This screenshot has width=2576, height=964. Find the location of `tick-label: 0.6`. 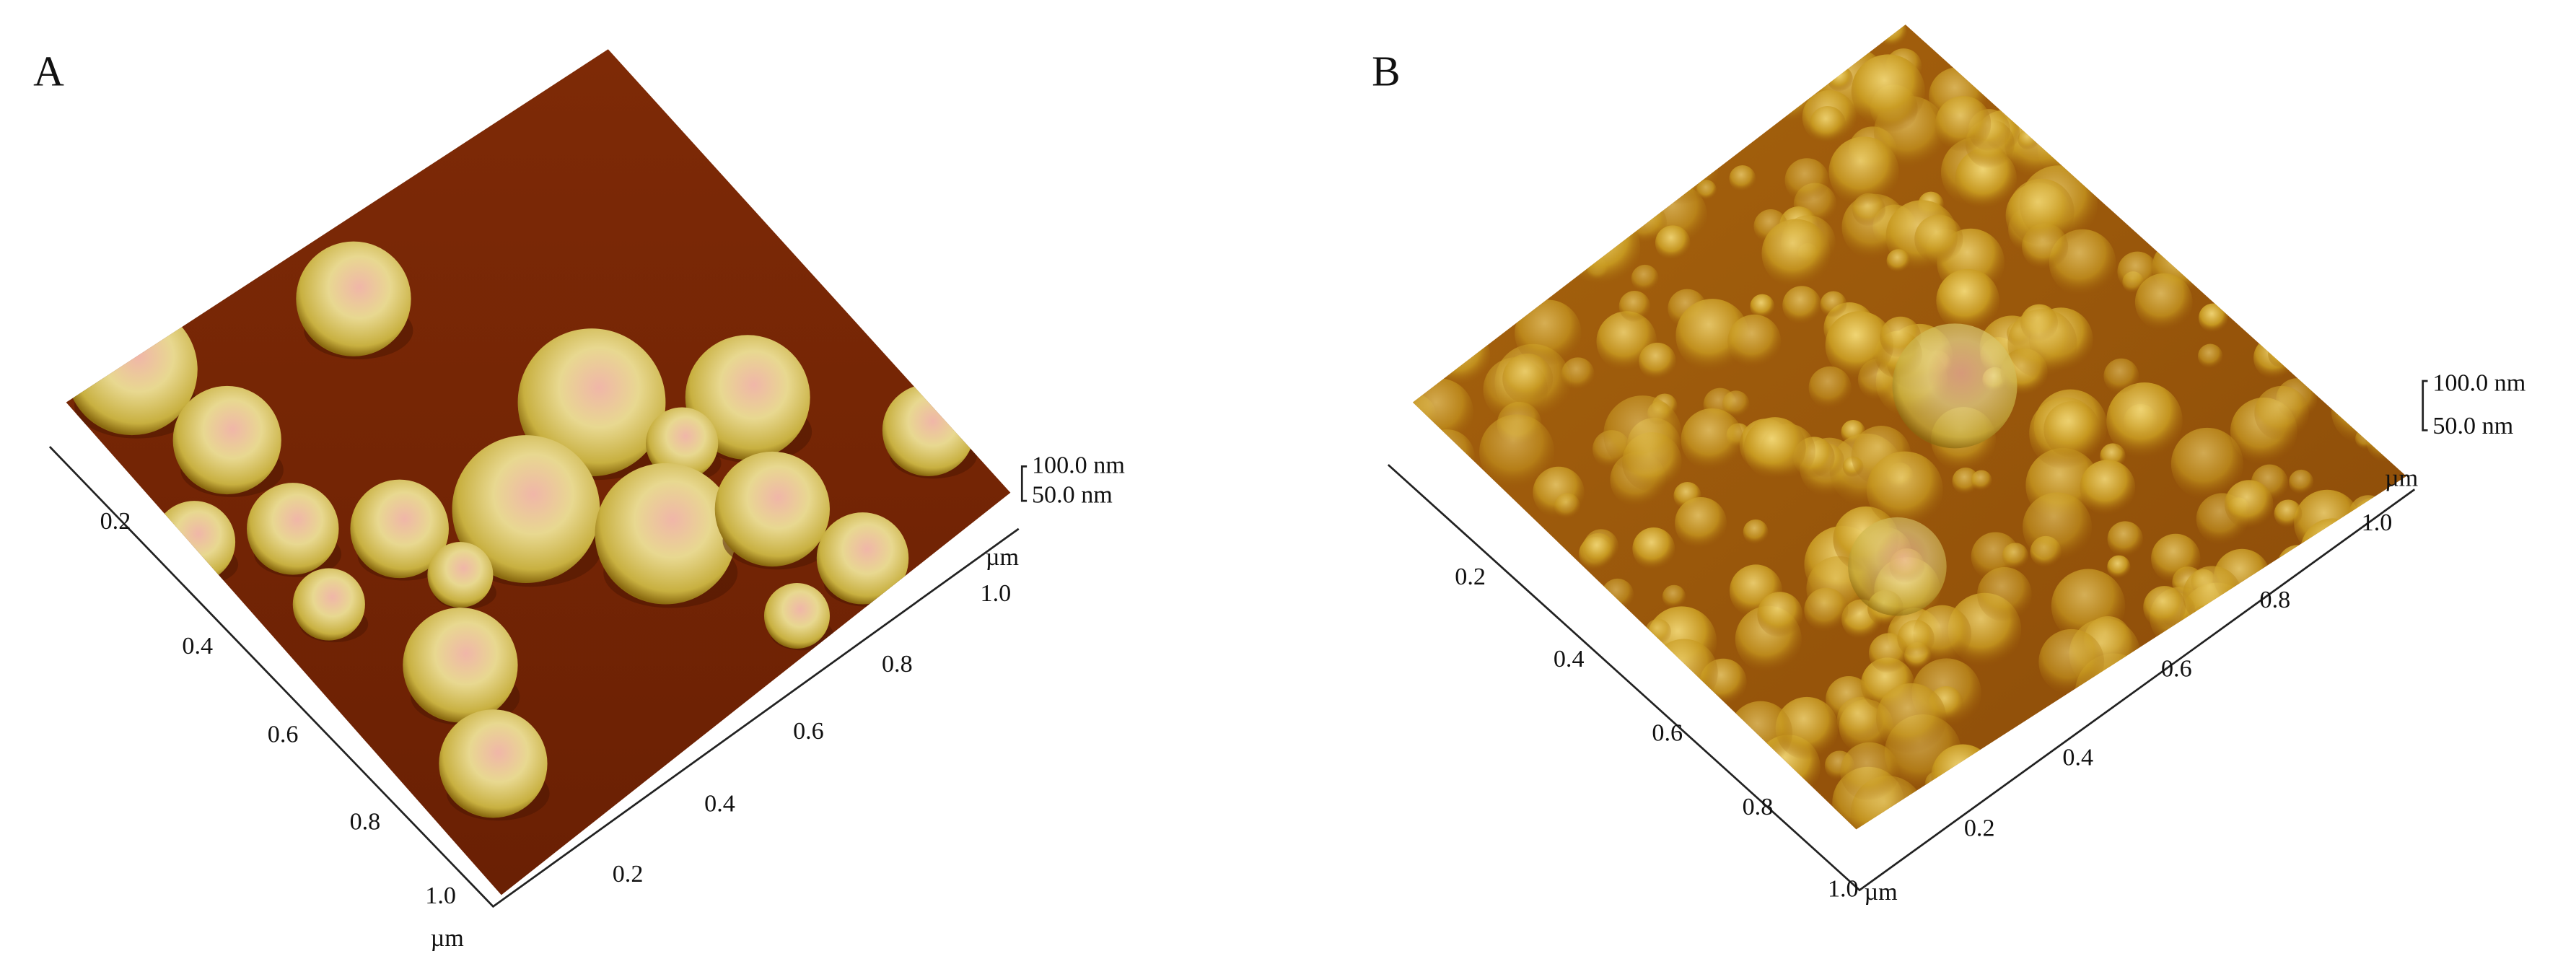

tick-label: 0.6 is located at coordinates (809, 731).